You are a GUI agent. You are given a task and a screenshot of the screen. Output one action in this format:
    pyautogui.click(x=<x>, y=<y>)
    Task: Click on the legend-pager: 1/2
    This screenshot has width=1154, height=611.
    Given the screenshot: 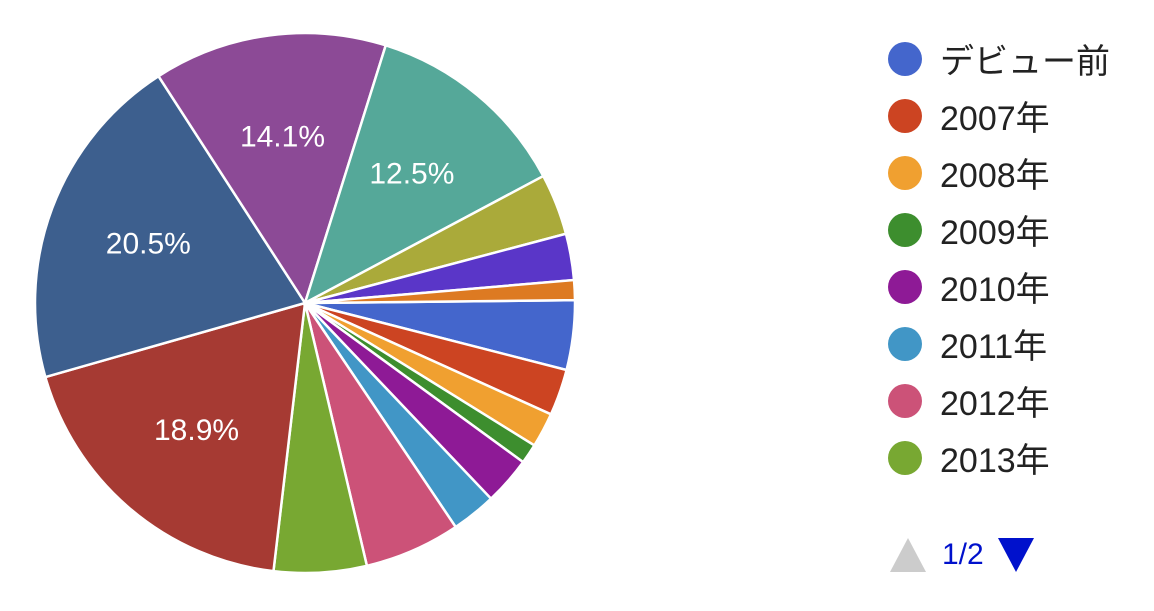 What is the action you would take?
    pyautogui.click(x=962, y=555)
    